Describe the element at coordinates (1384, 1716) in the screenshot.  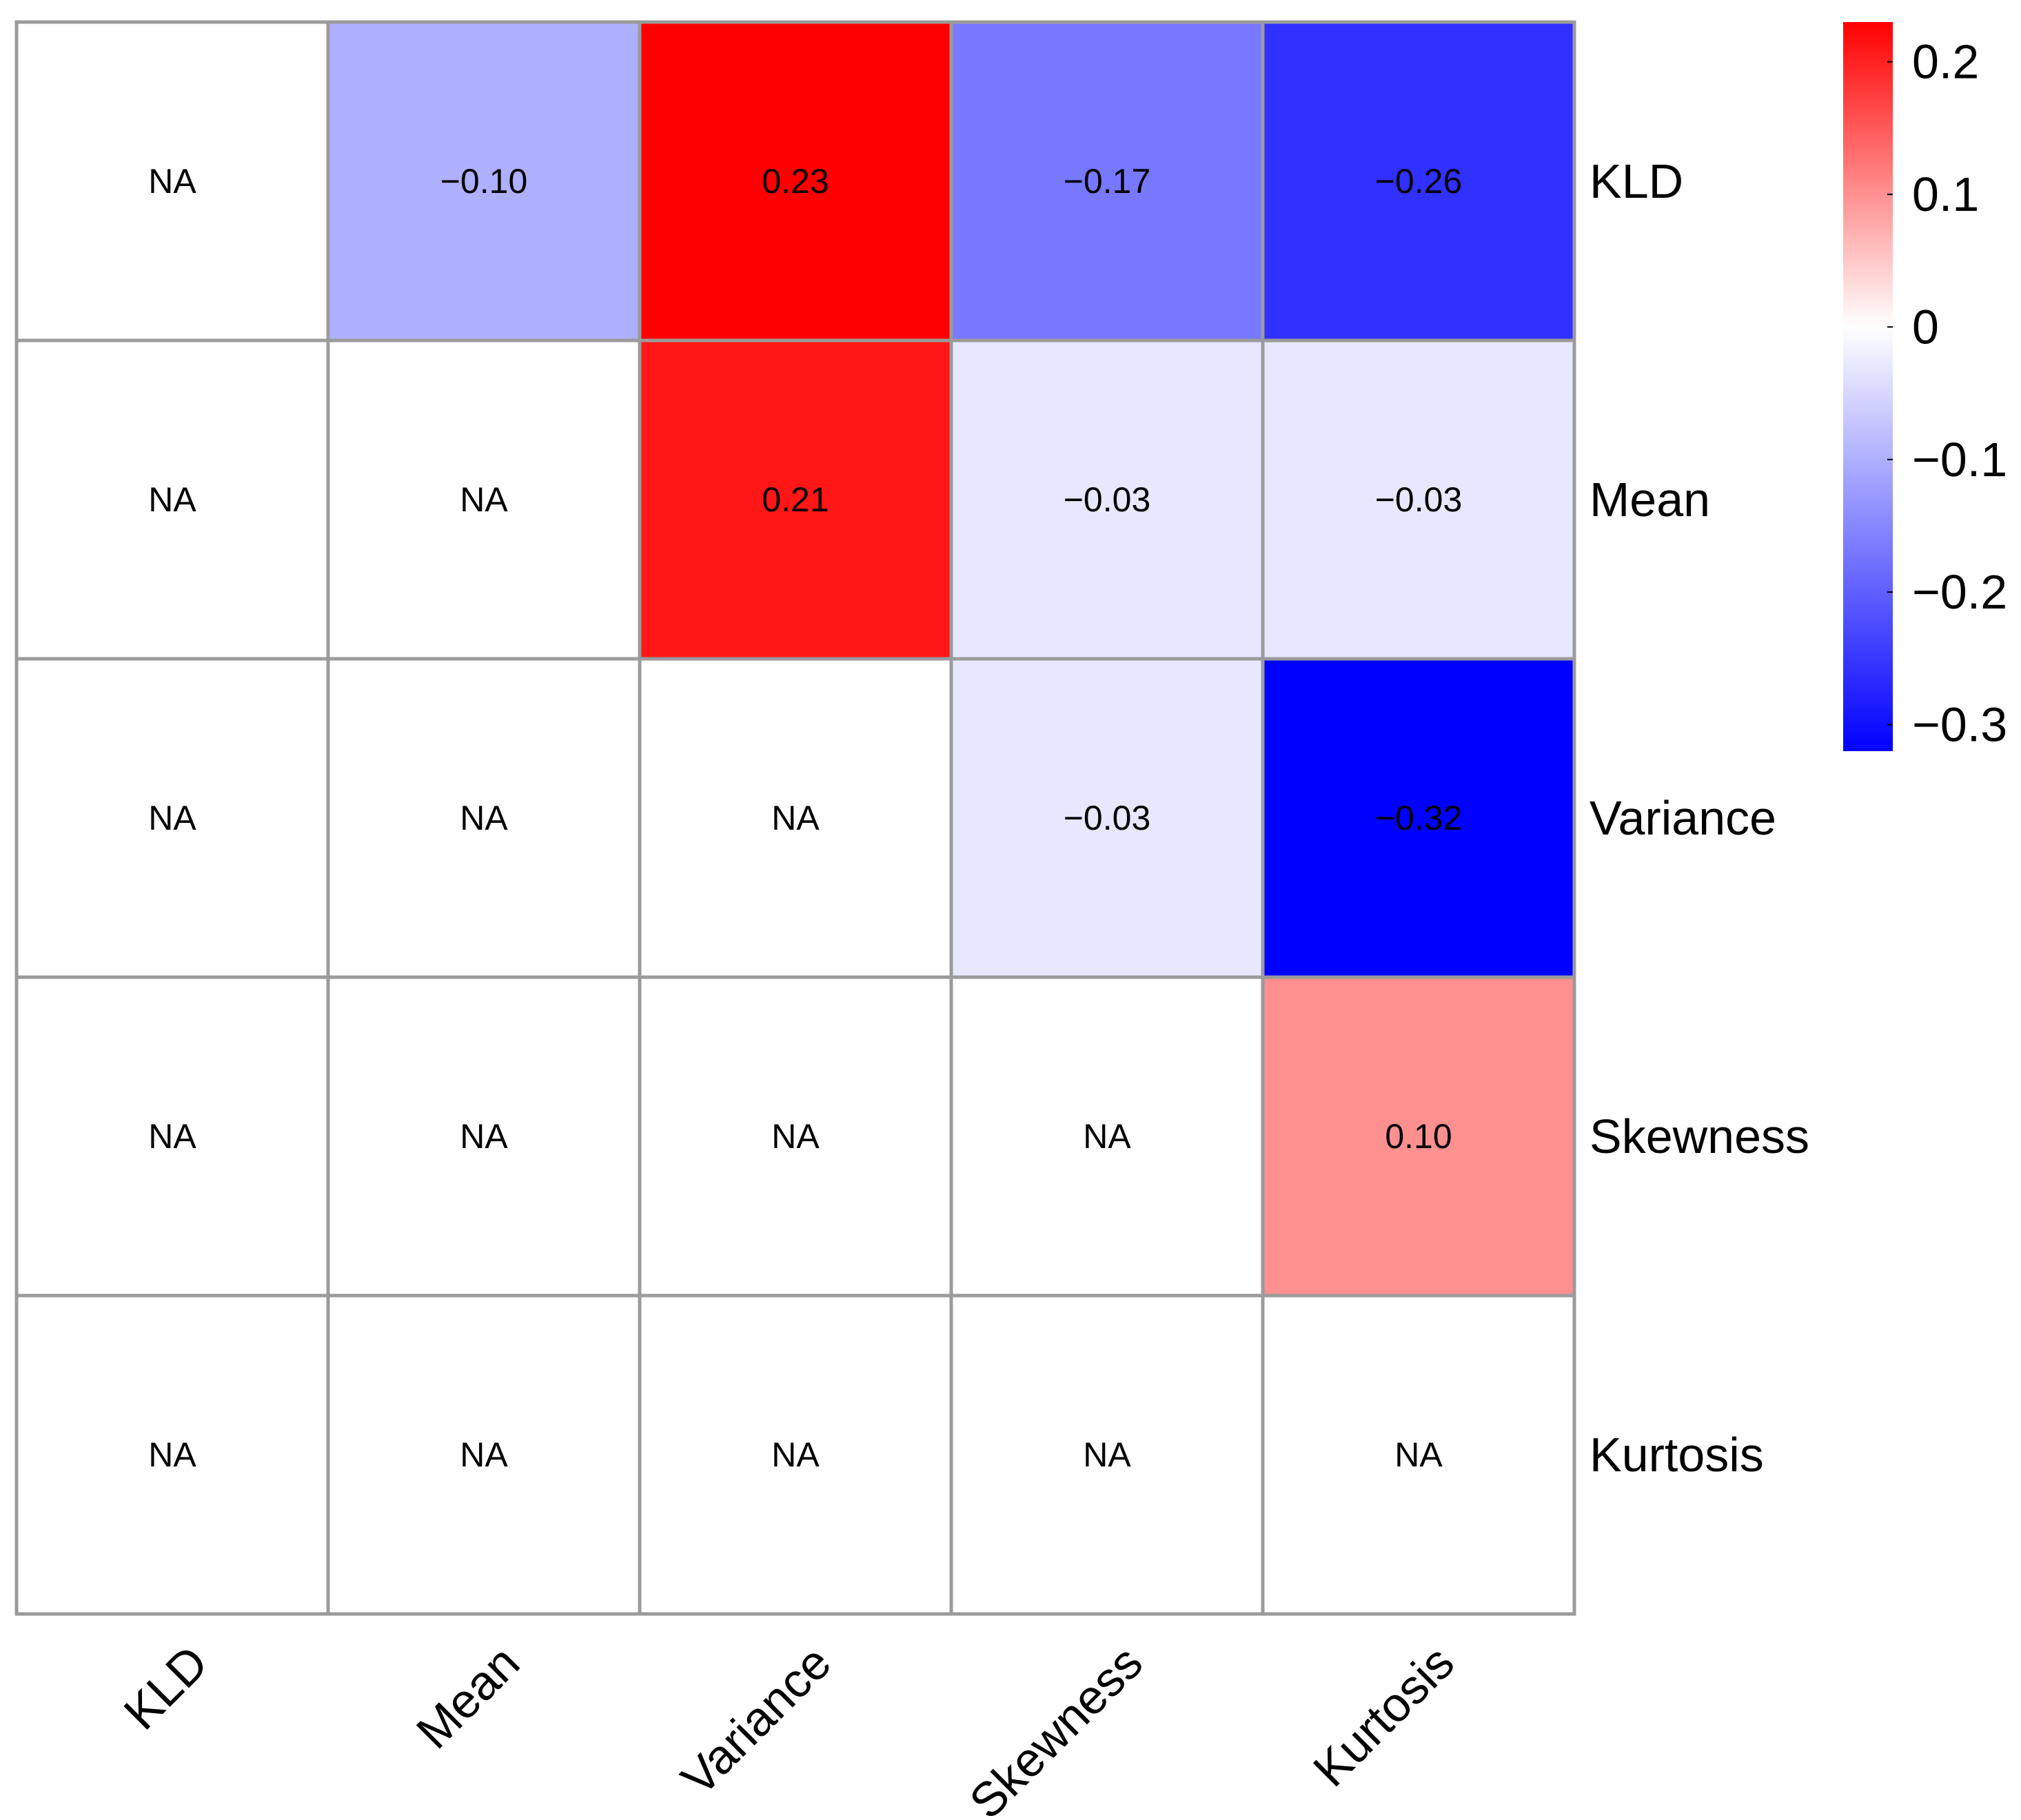
I see `column-label: Kurtosis` at that location.